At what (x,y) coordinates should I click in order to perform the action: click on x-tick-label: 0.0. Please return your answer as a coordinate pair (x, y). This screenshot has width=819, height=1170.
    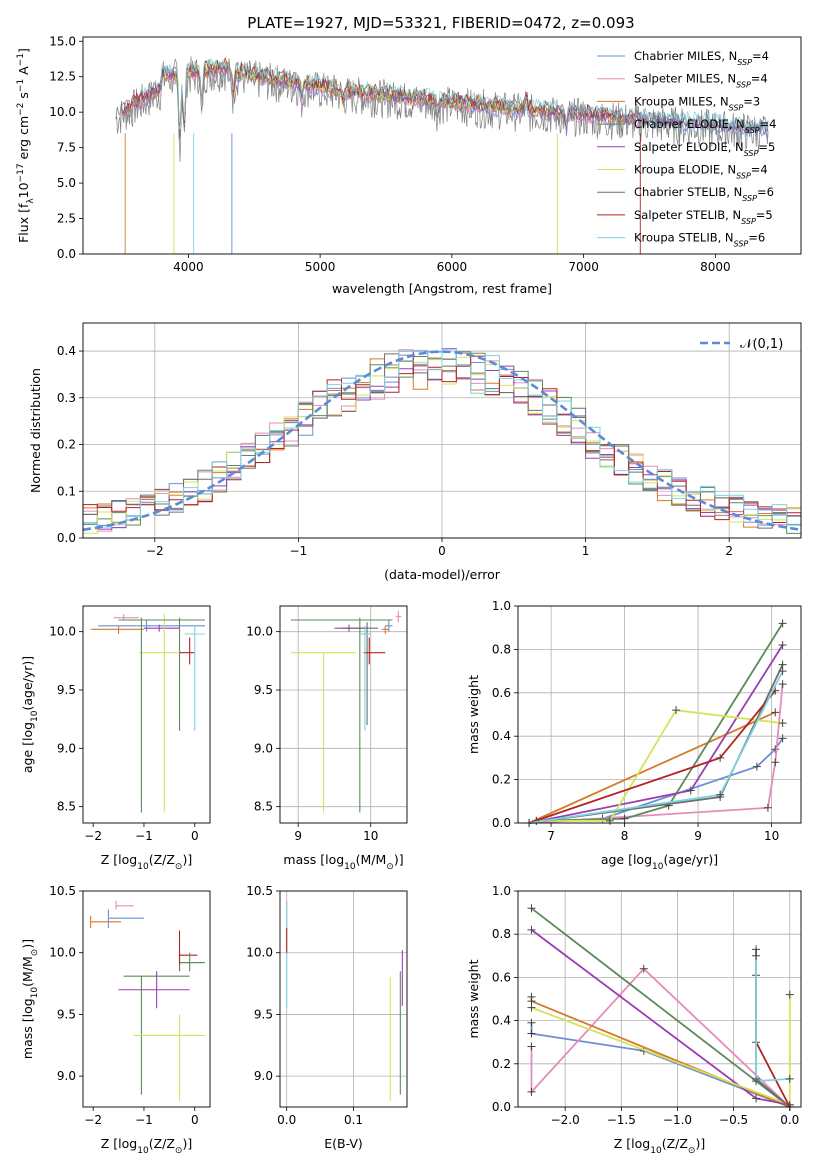
    Looking at the image, I should click on (789, 1120).